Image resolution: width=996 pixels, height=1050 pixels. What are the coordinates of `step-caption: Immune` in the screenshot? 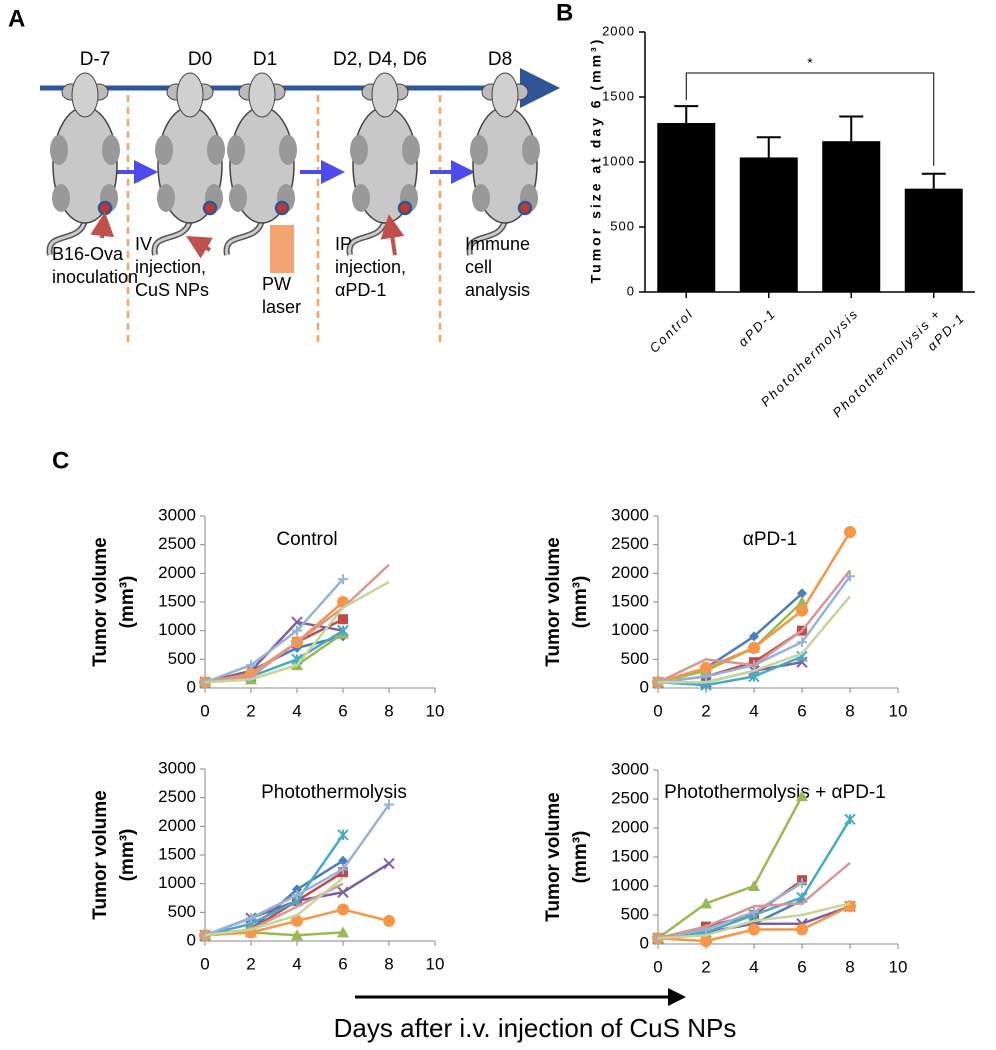 It's located at (497, 244).